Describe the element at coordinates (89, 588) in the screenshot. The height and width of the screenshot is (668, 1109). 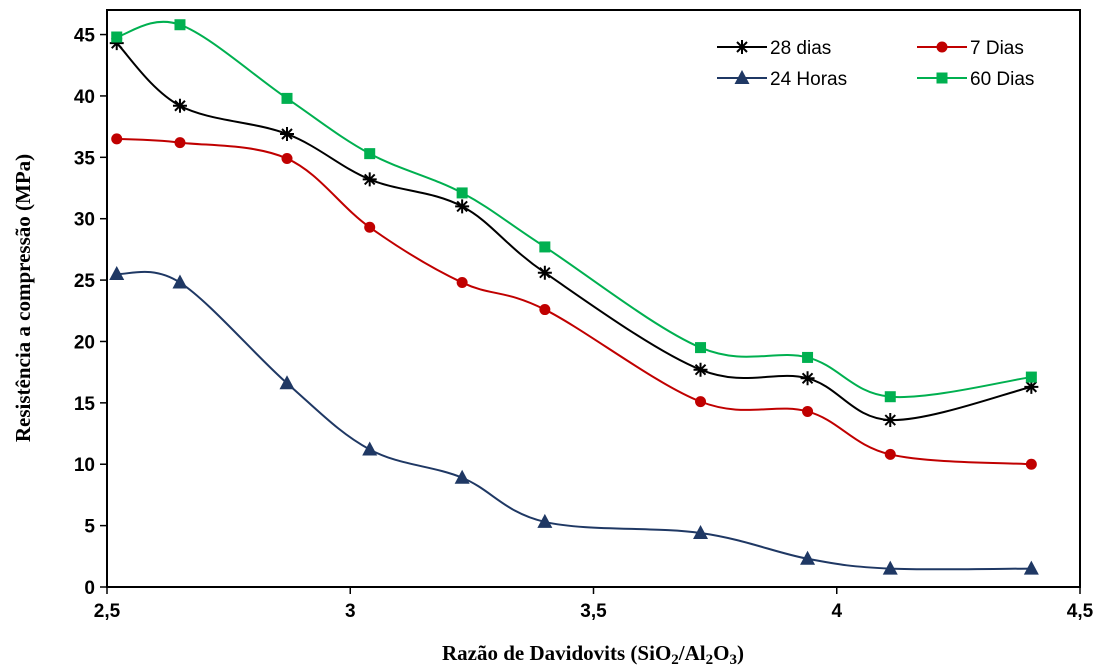
I see `y-tick-label: 0` at that location.